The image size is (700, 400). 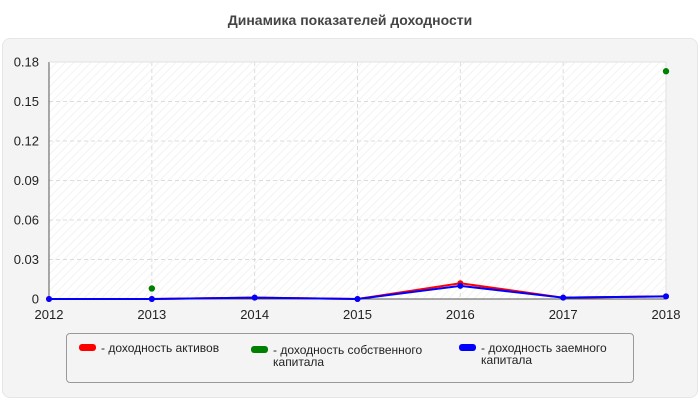 I want to click on y-tick-label: 0.15, so click(x=26, y=101).